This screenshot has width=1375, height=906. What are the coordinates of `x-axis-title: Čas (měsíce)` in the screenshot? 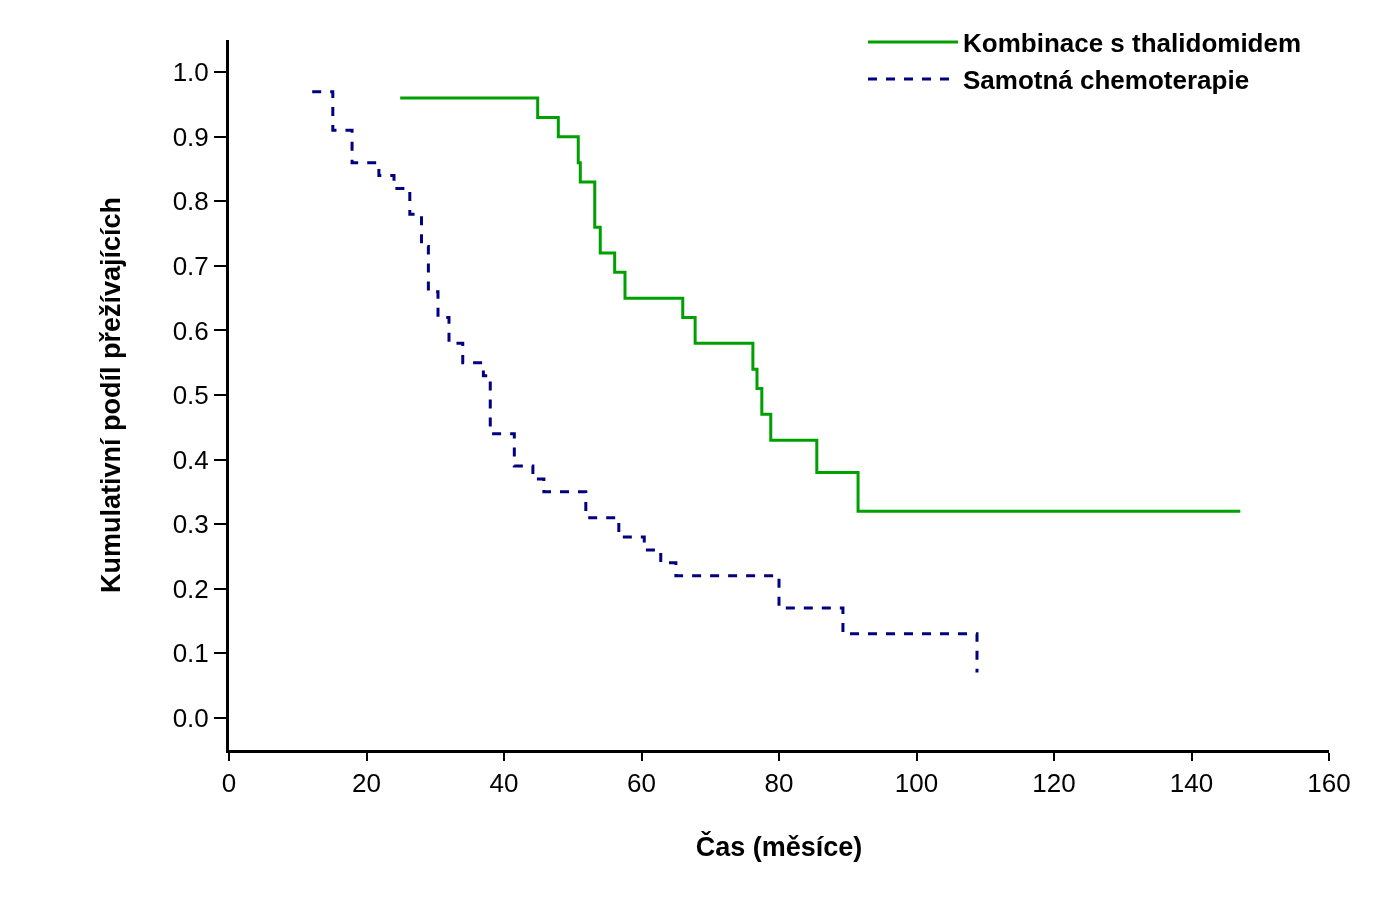 It's located at (779, 846).